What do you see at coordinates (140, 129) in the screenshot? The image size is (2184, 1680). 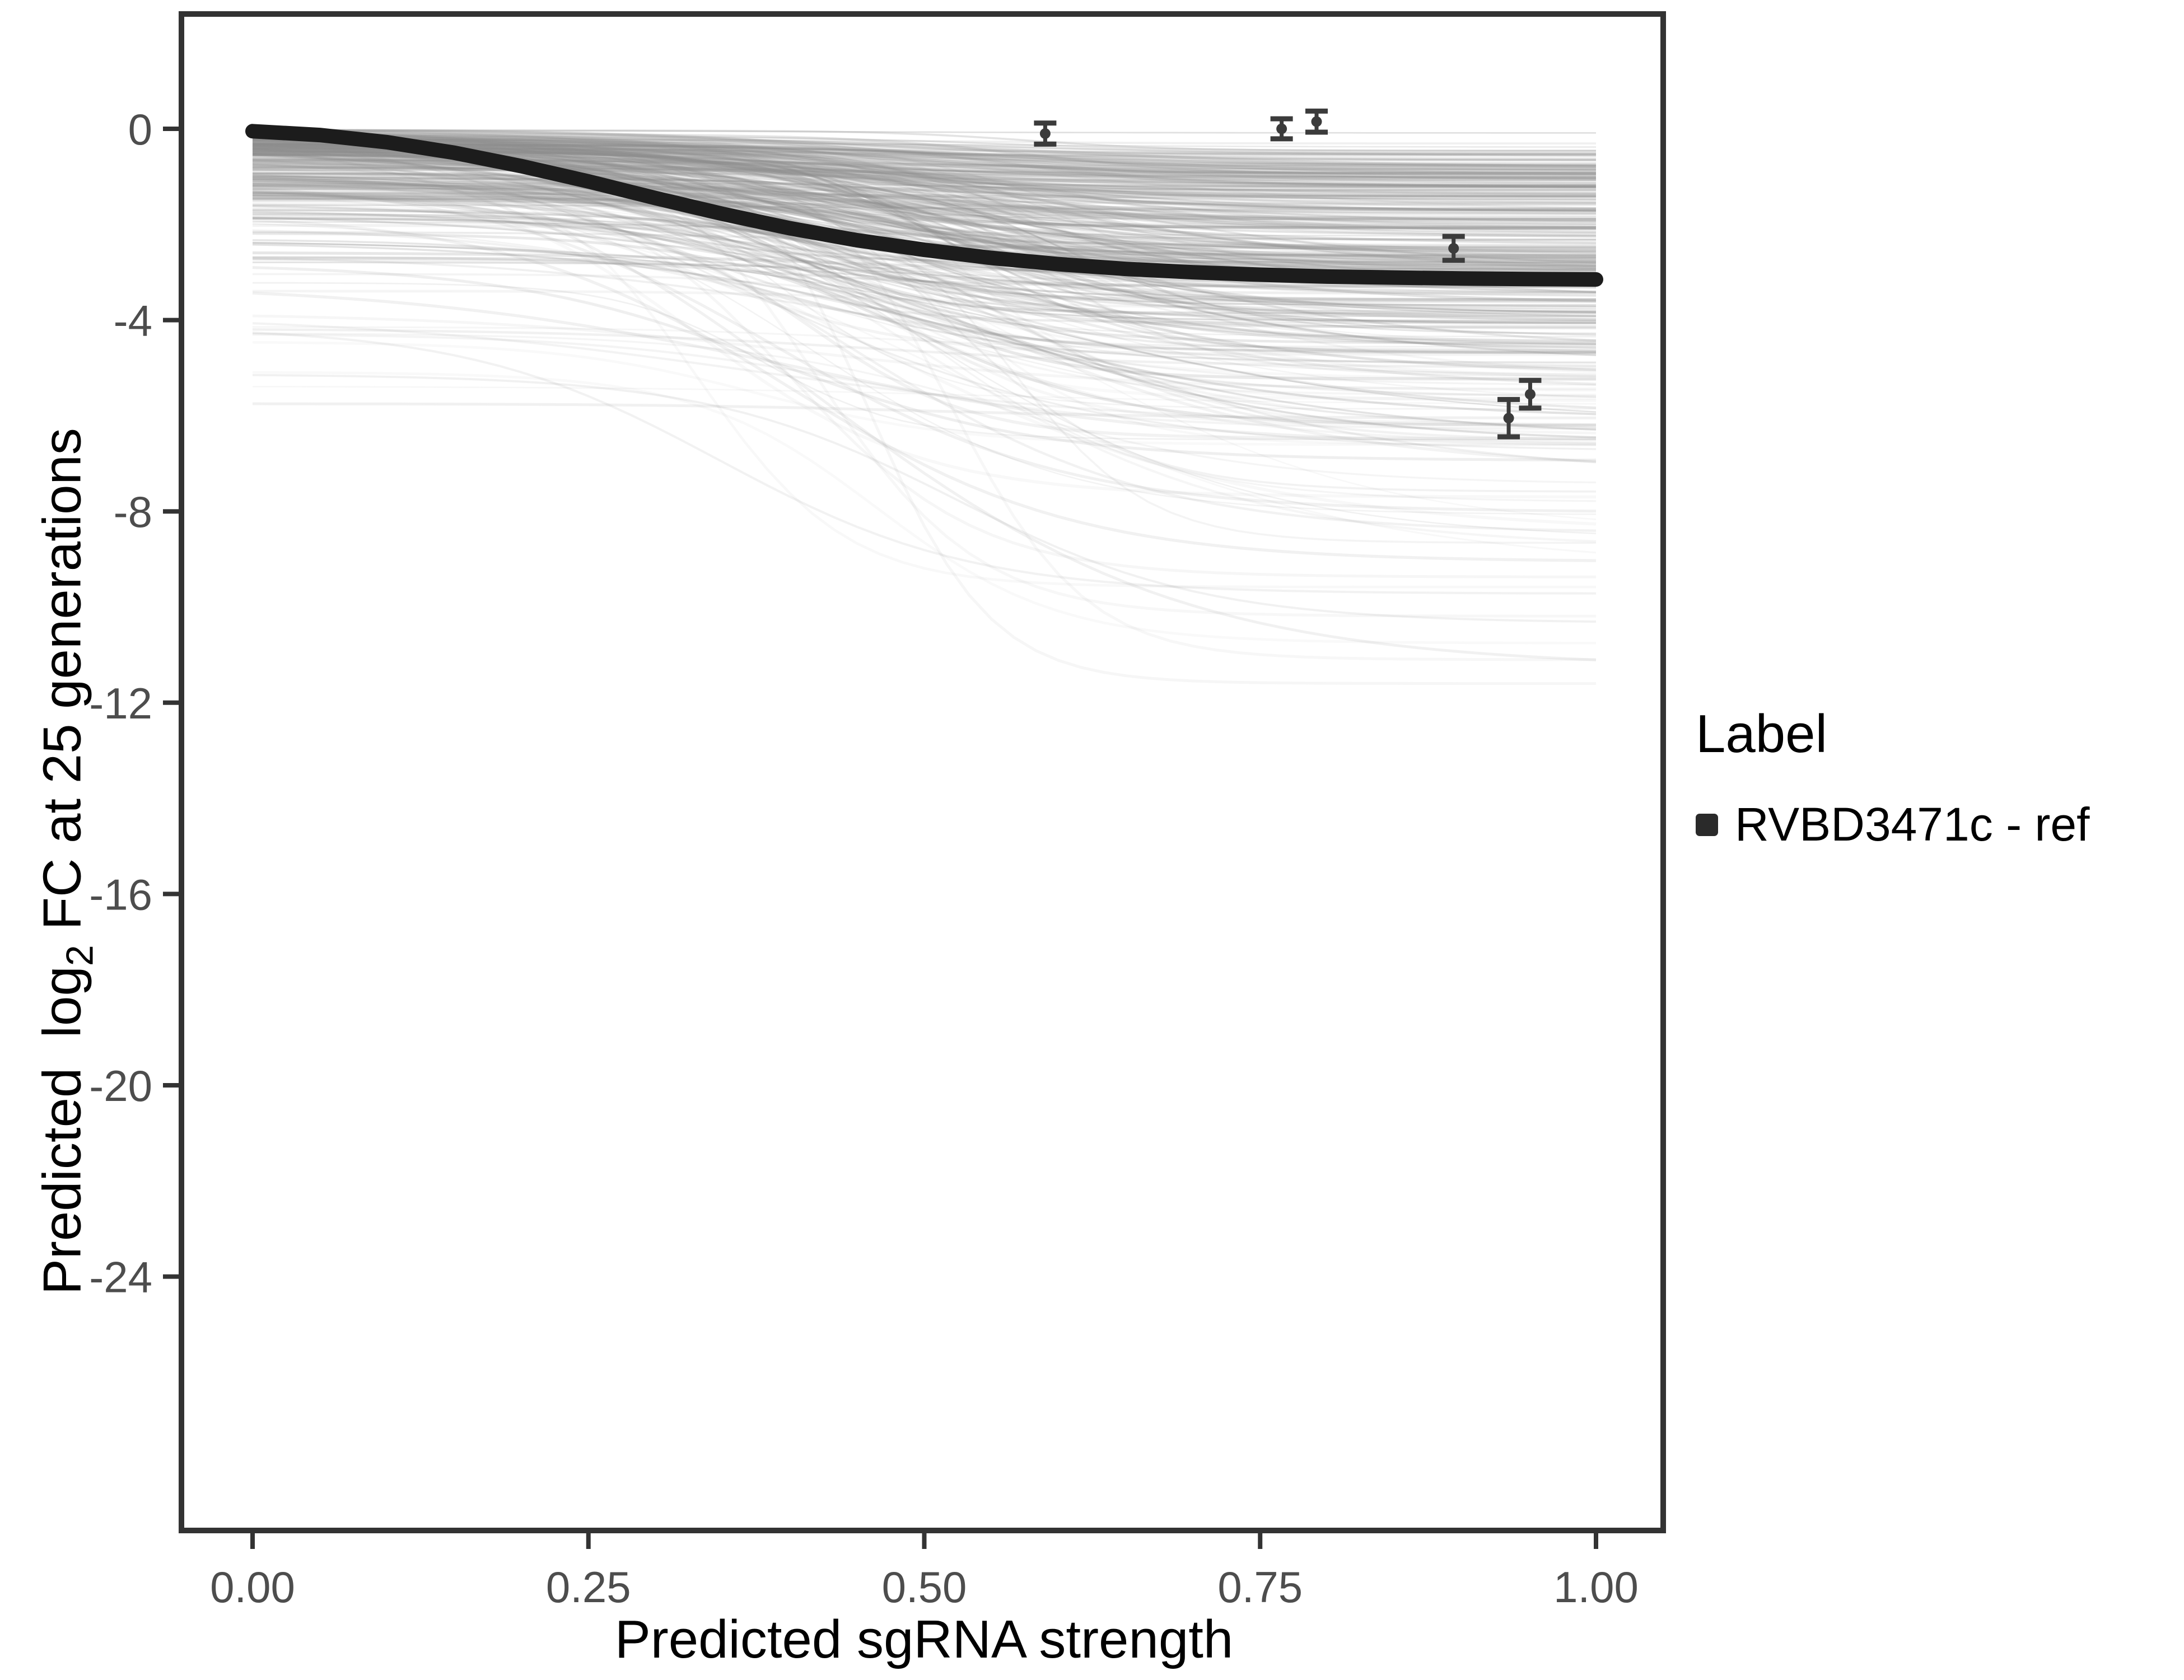 I see `y-tick-label: 0` at bounding box center [140, 129].